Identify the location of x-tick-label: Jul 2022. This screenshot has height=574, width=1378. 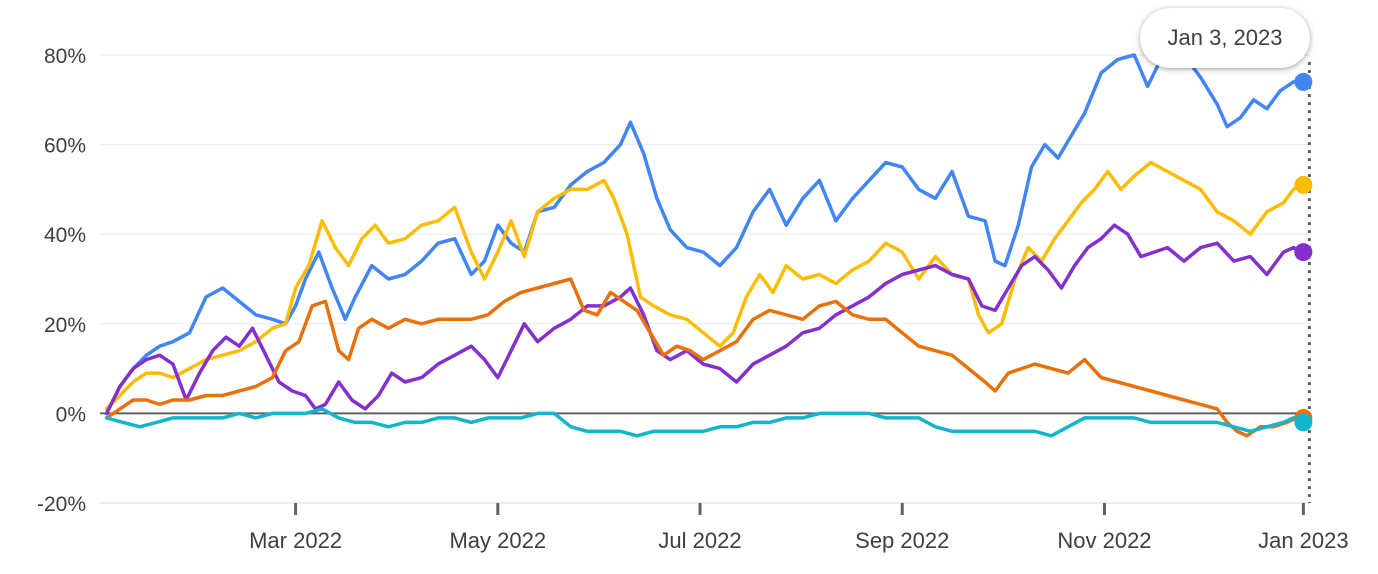
(699, 540).